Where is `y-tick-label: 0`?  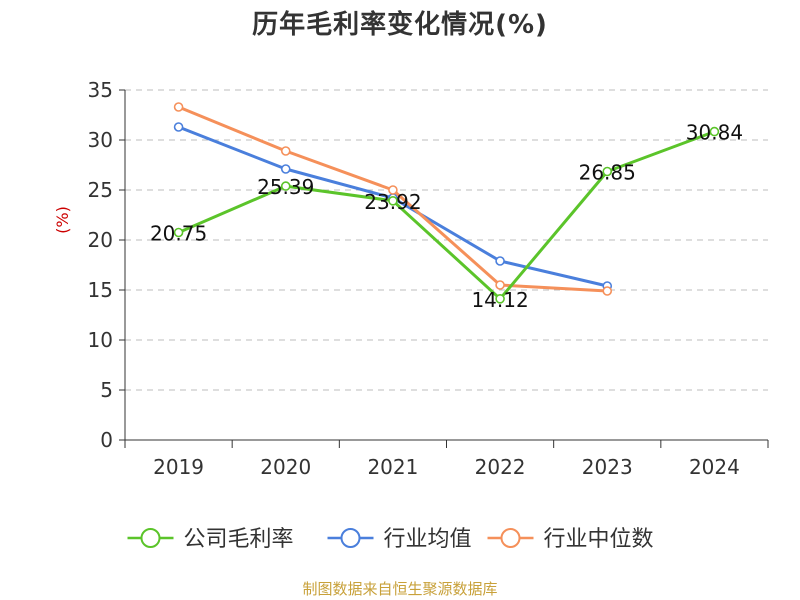 y-tick-label: 0 is located at coordinates (106, 440).